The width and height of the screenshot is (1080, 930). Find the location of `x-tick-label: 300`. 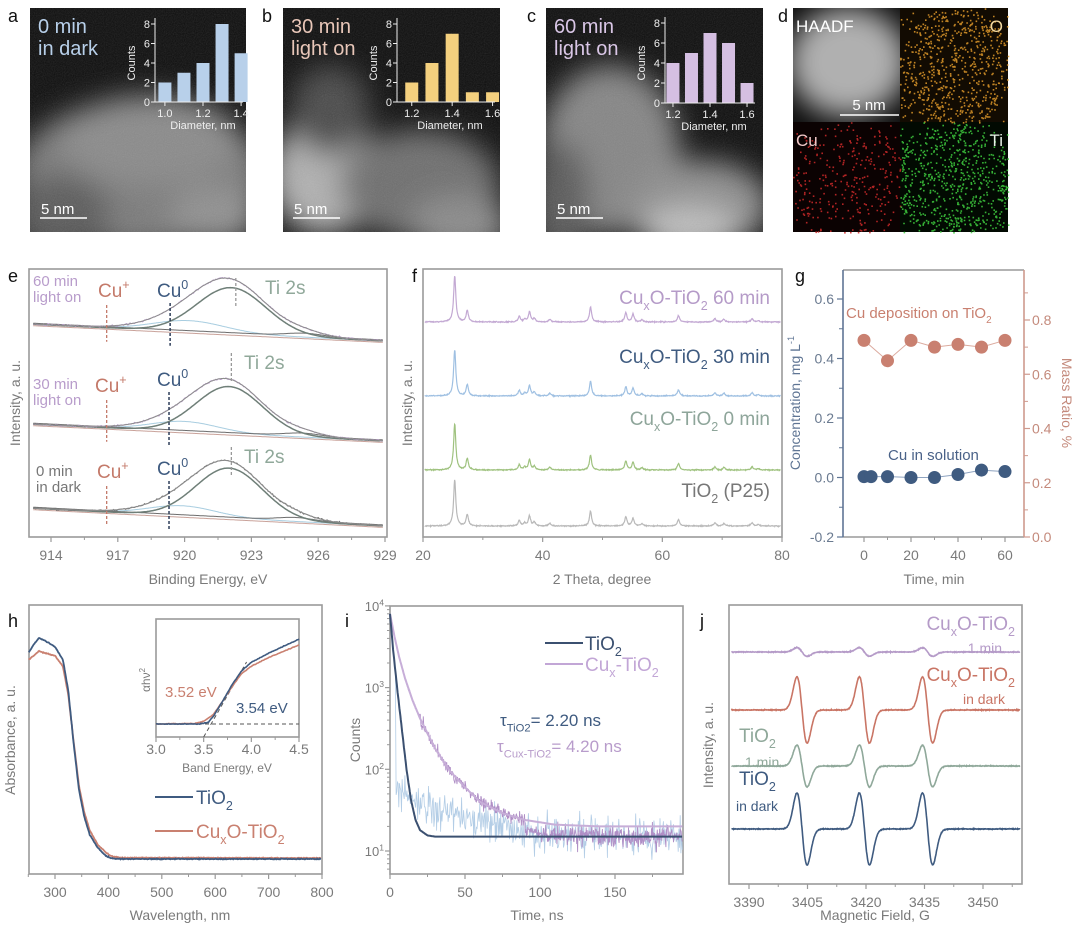

x-tick-label: 300 is located at coordinates (55, 892).